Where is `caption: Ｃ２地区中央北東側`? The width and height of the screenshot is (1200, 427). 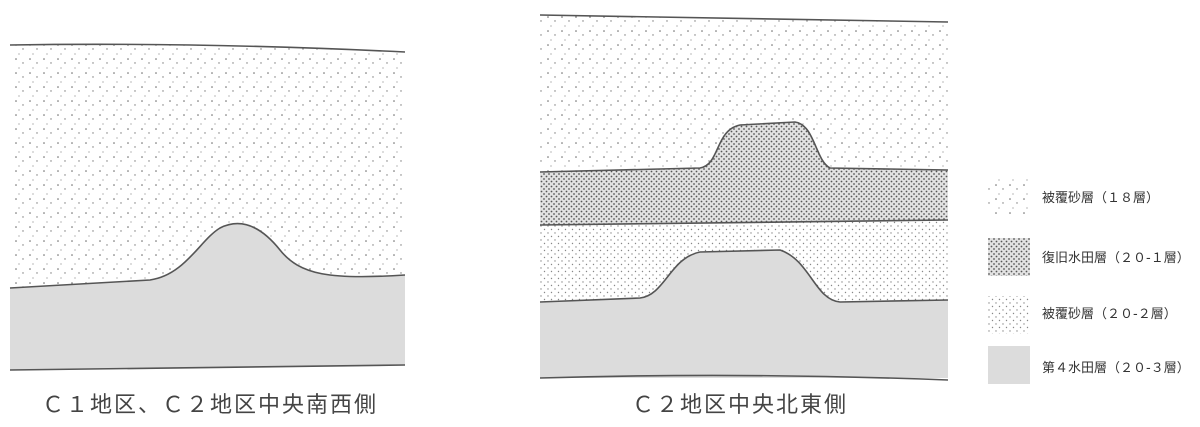 caption: Ｃ２地区中央北東側 is located at coordinates (740, 405).